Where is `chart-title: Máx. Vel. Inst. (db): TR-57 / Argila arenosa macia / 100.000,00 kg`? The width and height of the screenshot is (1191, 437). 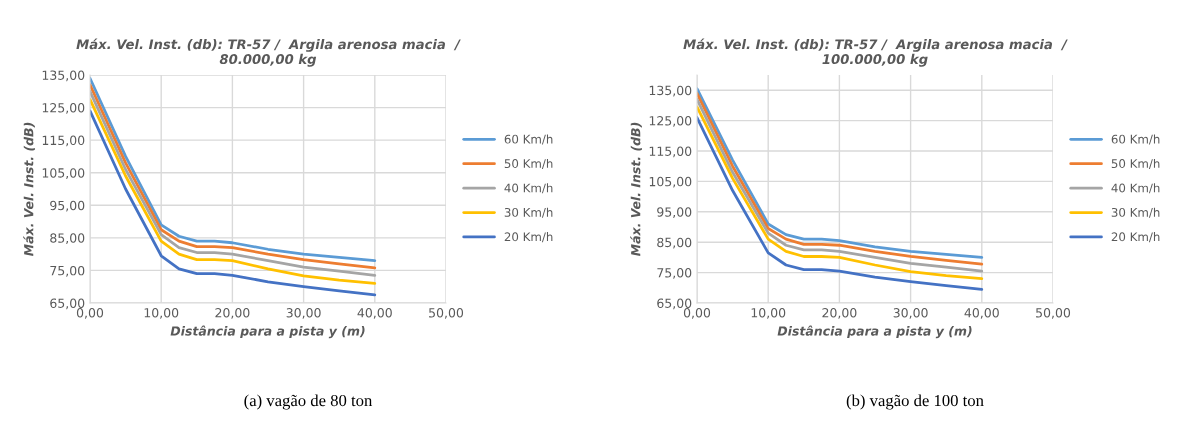 chart-title: Máx. Vel. Inst. (db): TR-57 / Argila arenosa macia / 100.000,00 kg is located at coordinates (875, 52).